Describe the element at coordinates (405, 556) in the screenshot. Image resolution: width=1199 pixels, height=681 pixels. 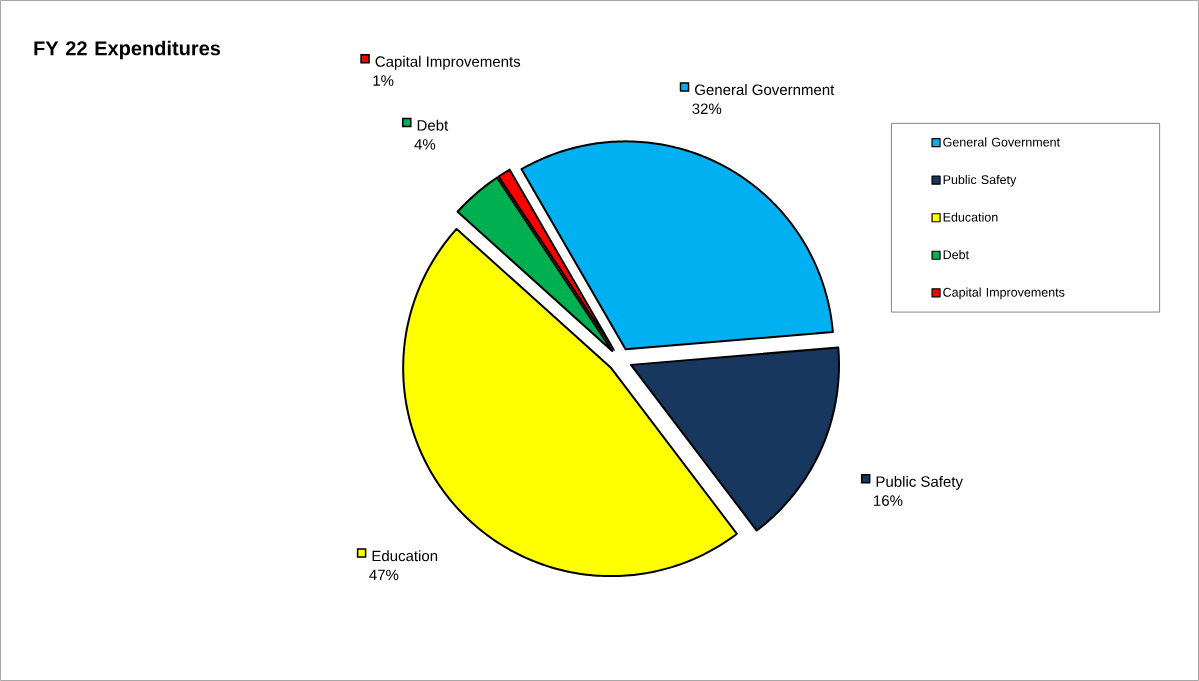
I see `legend-label: Education` at that location.